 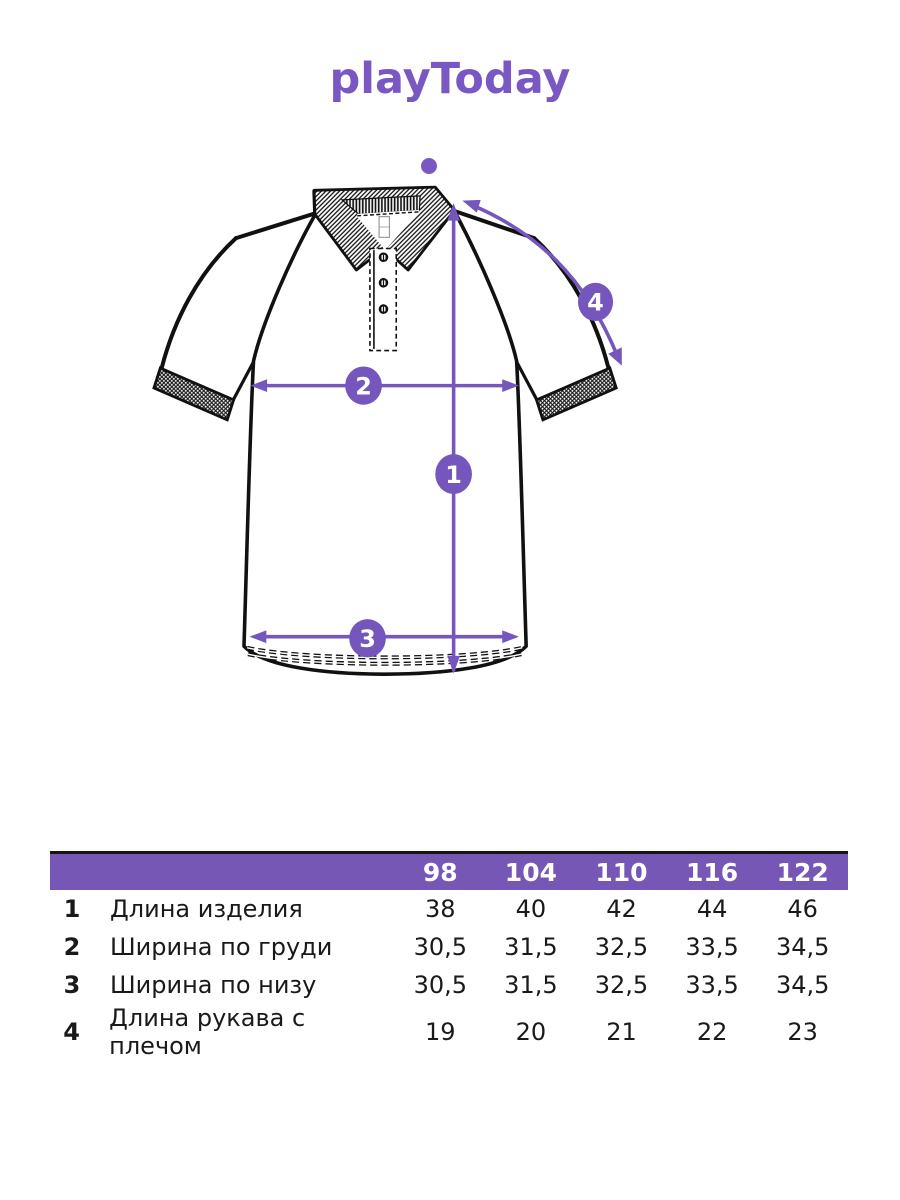 What do you see at coordinates (531, 1032) in the screenshot?
I see `cell-value: 20` at bounding box center [531, 1032].